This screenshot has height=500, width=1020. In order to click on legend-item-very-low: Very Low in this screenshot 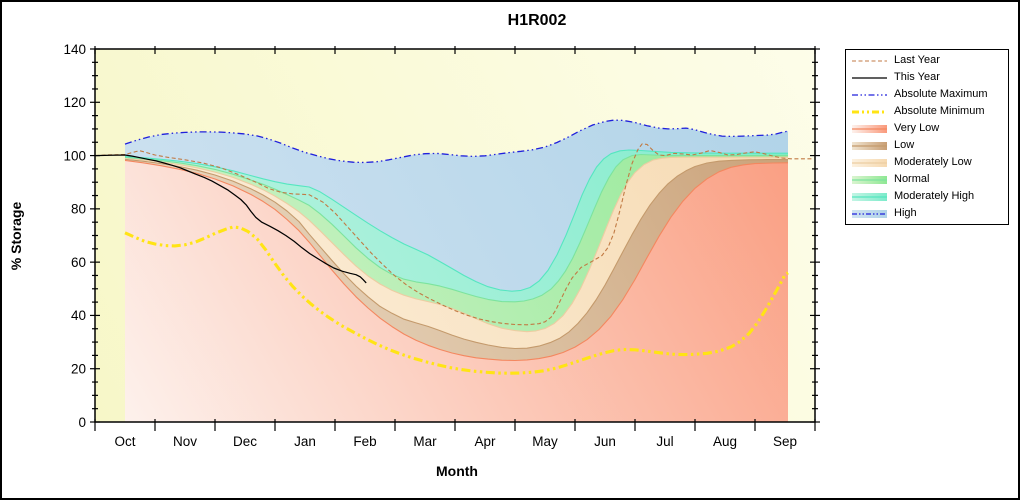, I will do `click(929, 129)`.